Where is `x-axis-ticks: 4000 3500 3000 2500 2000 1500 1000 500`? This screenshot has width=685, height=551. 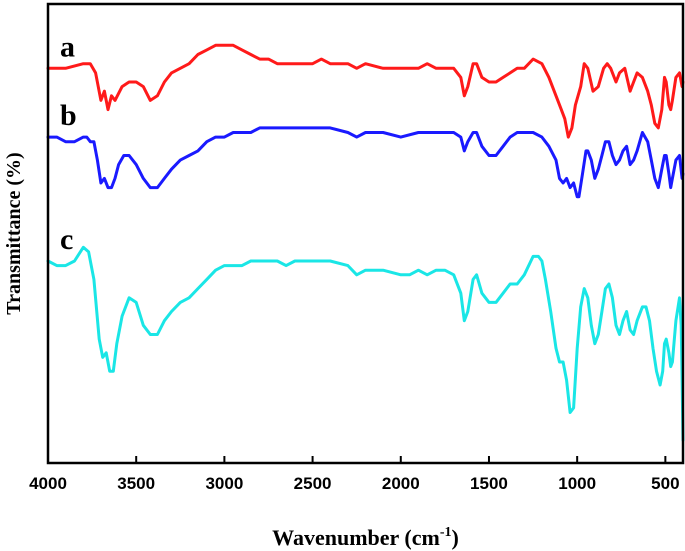
x-axis-ticks: 4000 3500 3000 2500 2000 1500 1000 500 is located at coordinates (354, 474).